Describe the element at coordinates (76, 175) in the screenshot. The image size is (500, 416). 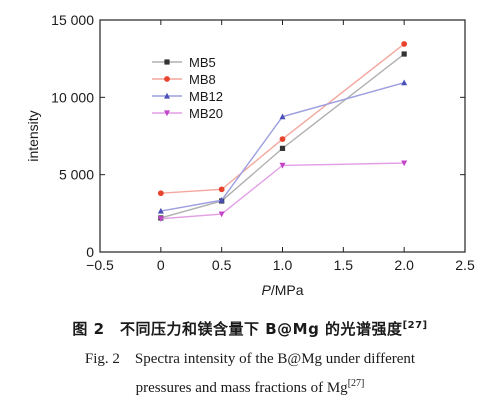
I see `y-tick-label: 5 000` at that location.